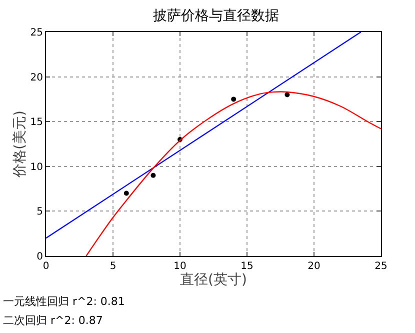 This screenshot has width=415, height=333. Describe the element at coordinates (53, 320) in the screenshot. I see `text: 二次回归 r^2: 0.87` at that location.